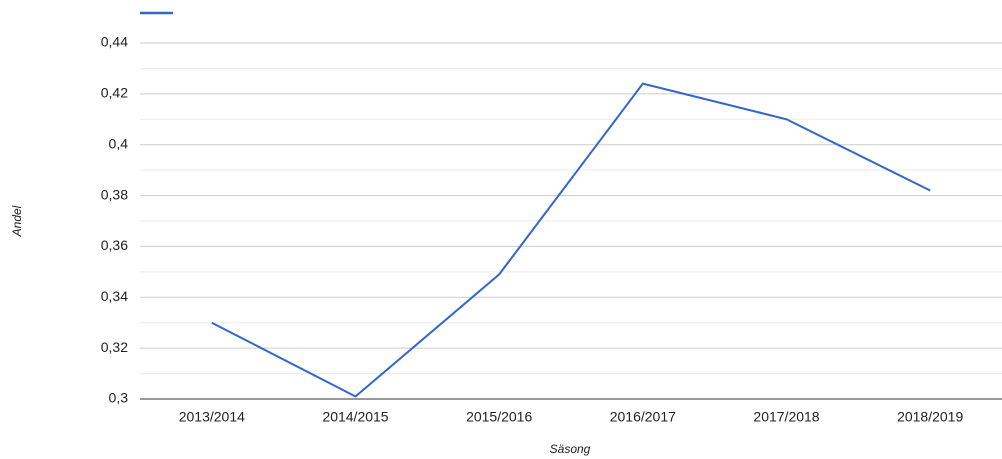 The image size is (1002, 459). What do you see at coordinates (930, 417) in the screenshot?
I see `x-tick-label: 2018/2019` at bounding box center [930, 417].